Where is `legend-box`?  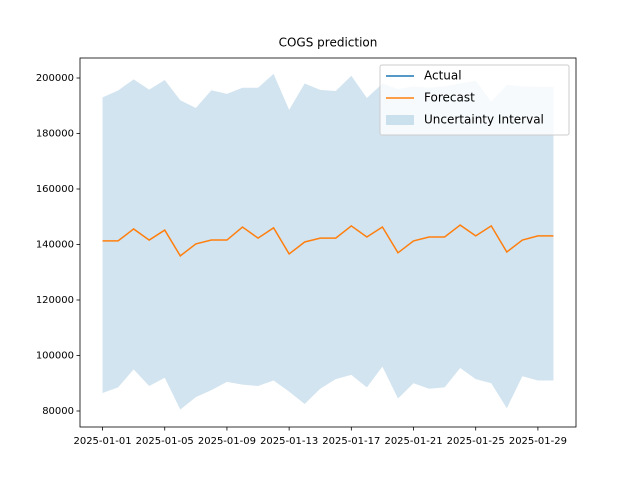
legend-box is located at coordinates (474, 100).